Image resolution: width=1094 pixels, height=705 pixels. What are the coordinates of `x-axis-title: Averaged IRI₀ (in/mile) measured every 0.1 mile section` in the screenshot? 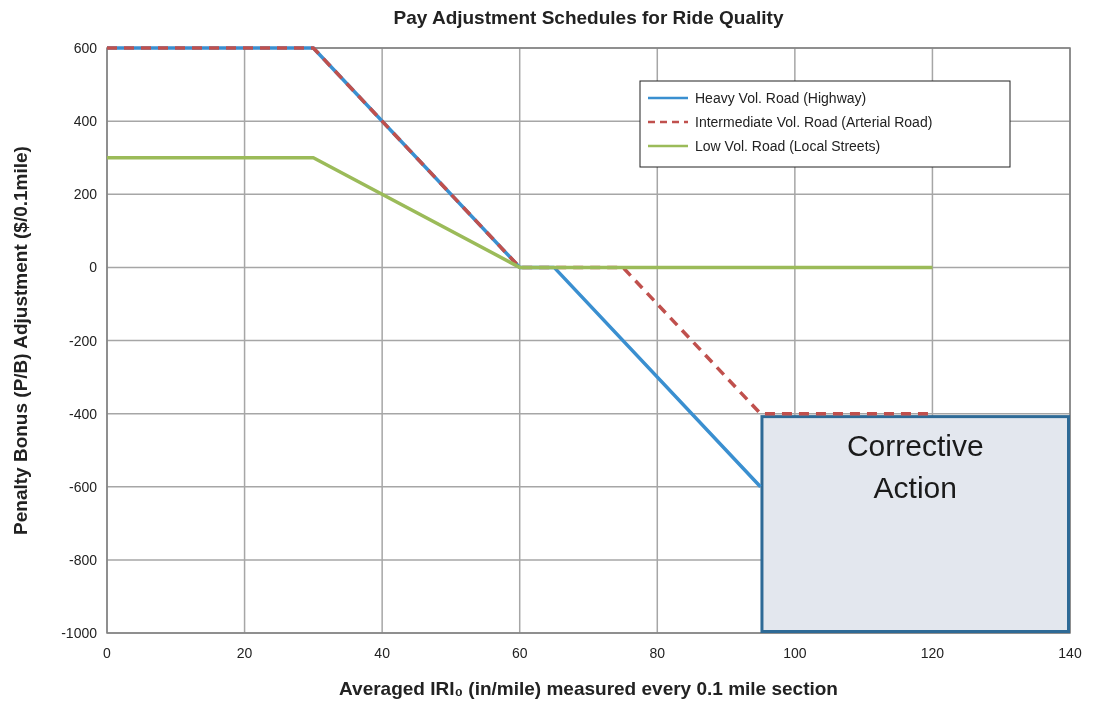 It's located at (588, 688).